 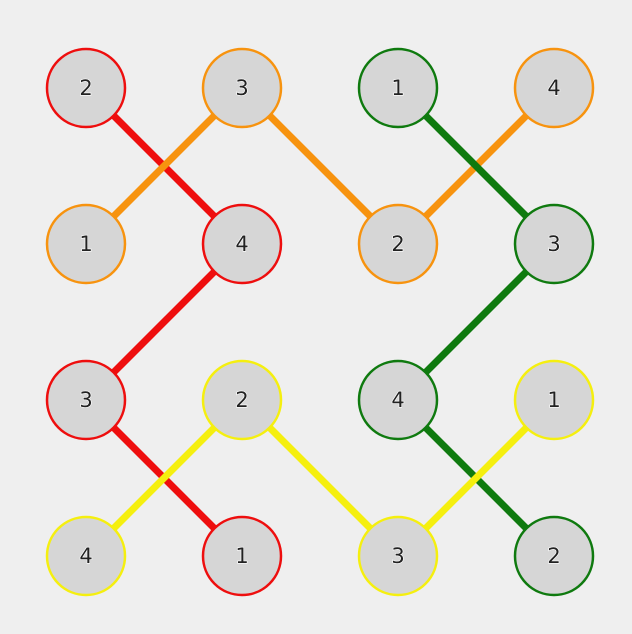 I want to click on node-r0-c2: 1, so click(x=398, y=88).